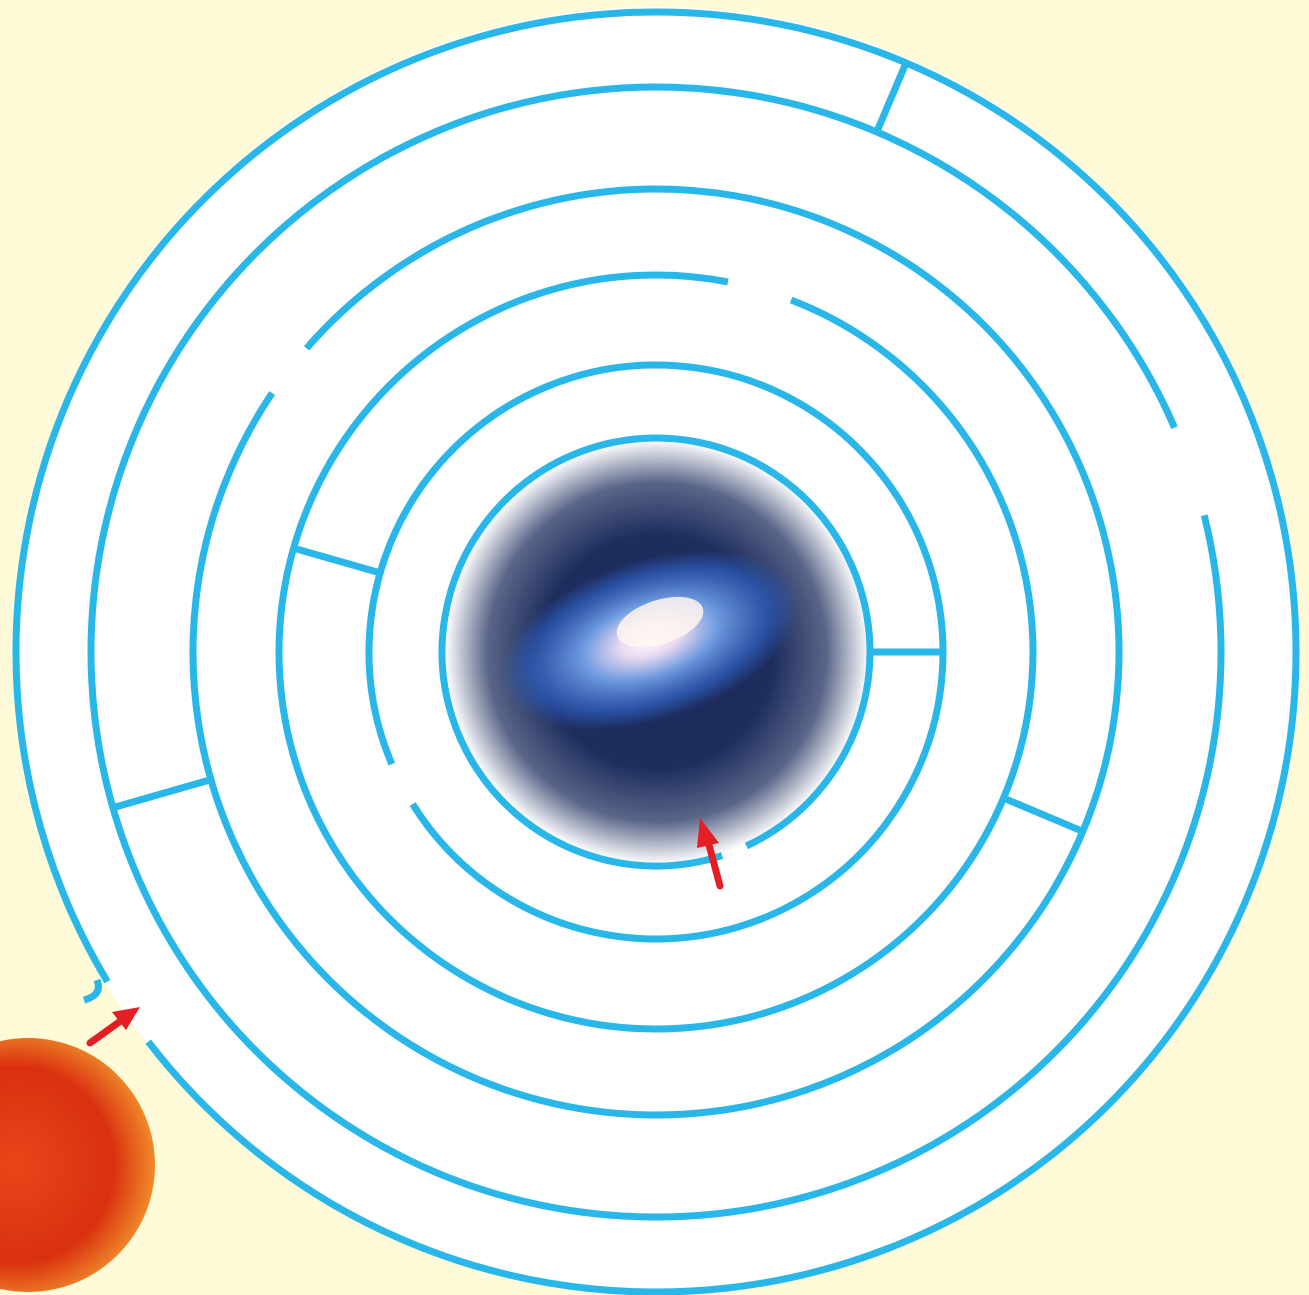 The width and height of the screenshot is (1309, 1295). Describe the element at coordinates (708, 833) in the screenshot. I see `goal-arrow-head` at that location.